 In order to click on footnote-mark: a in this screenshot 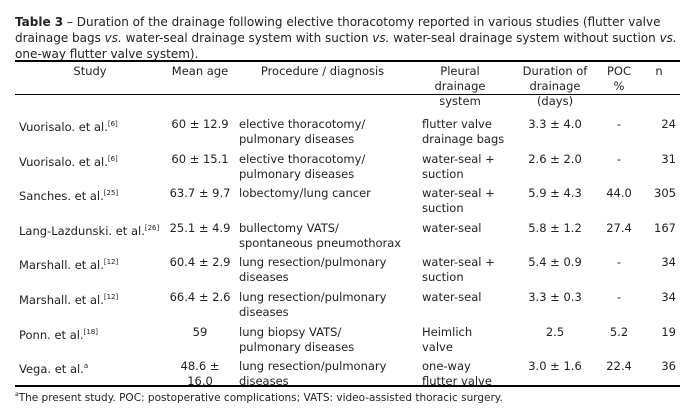, I will do `click(17, 394)`.